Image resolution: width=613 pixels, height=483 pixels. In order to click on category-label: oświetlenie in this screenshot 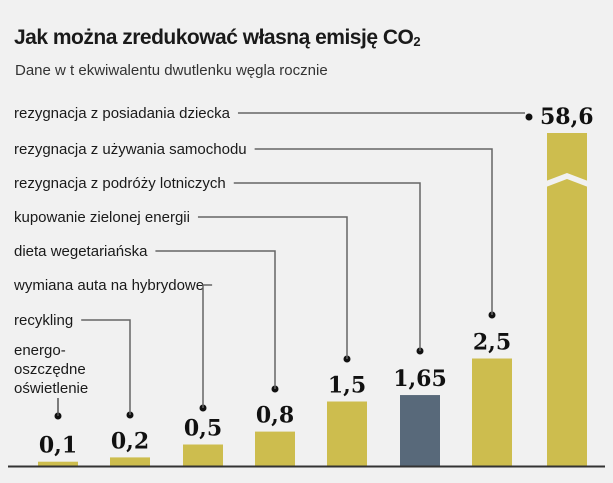, I will do `click(51, 388)`.